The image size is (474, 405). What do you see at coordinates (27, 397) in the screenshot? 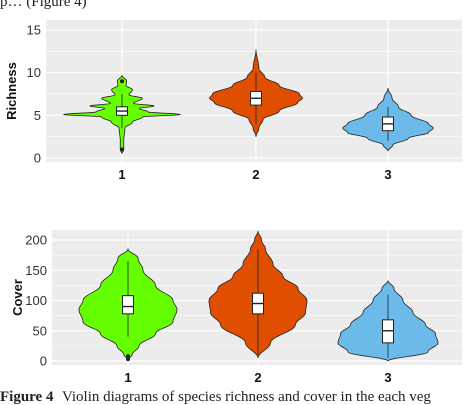
I see `figure-caption-label: Figure 4` at bounding box center [27, 397].